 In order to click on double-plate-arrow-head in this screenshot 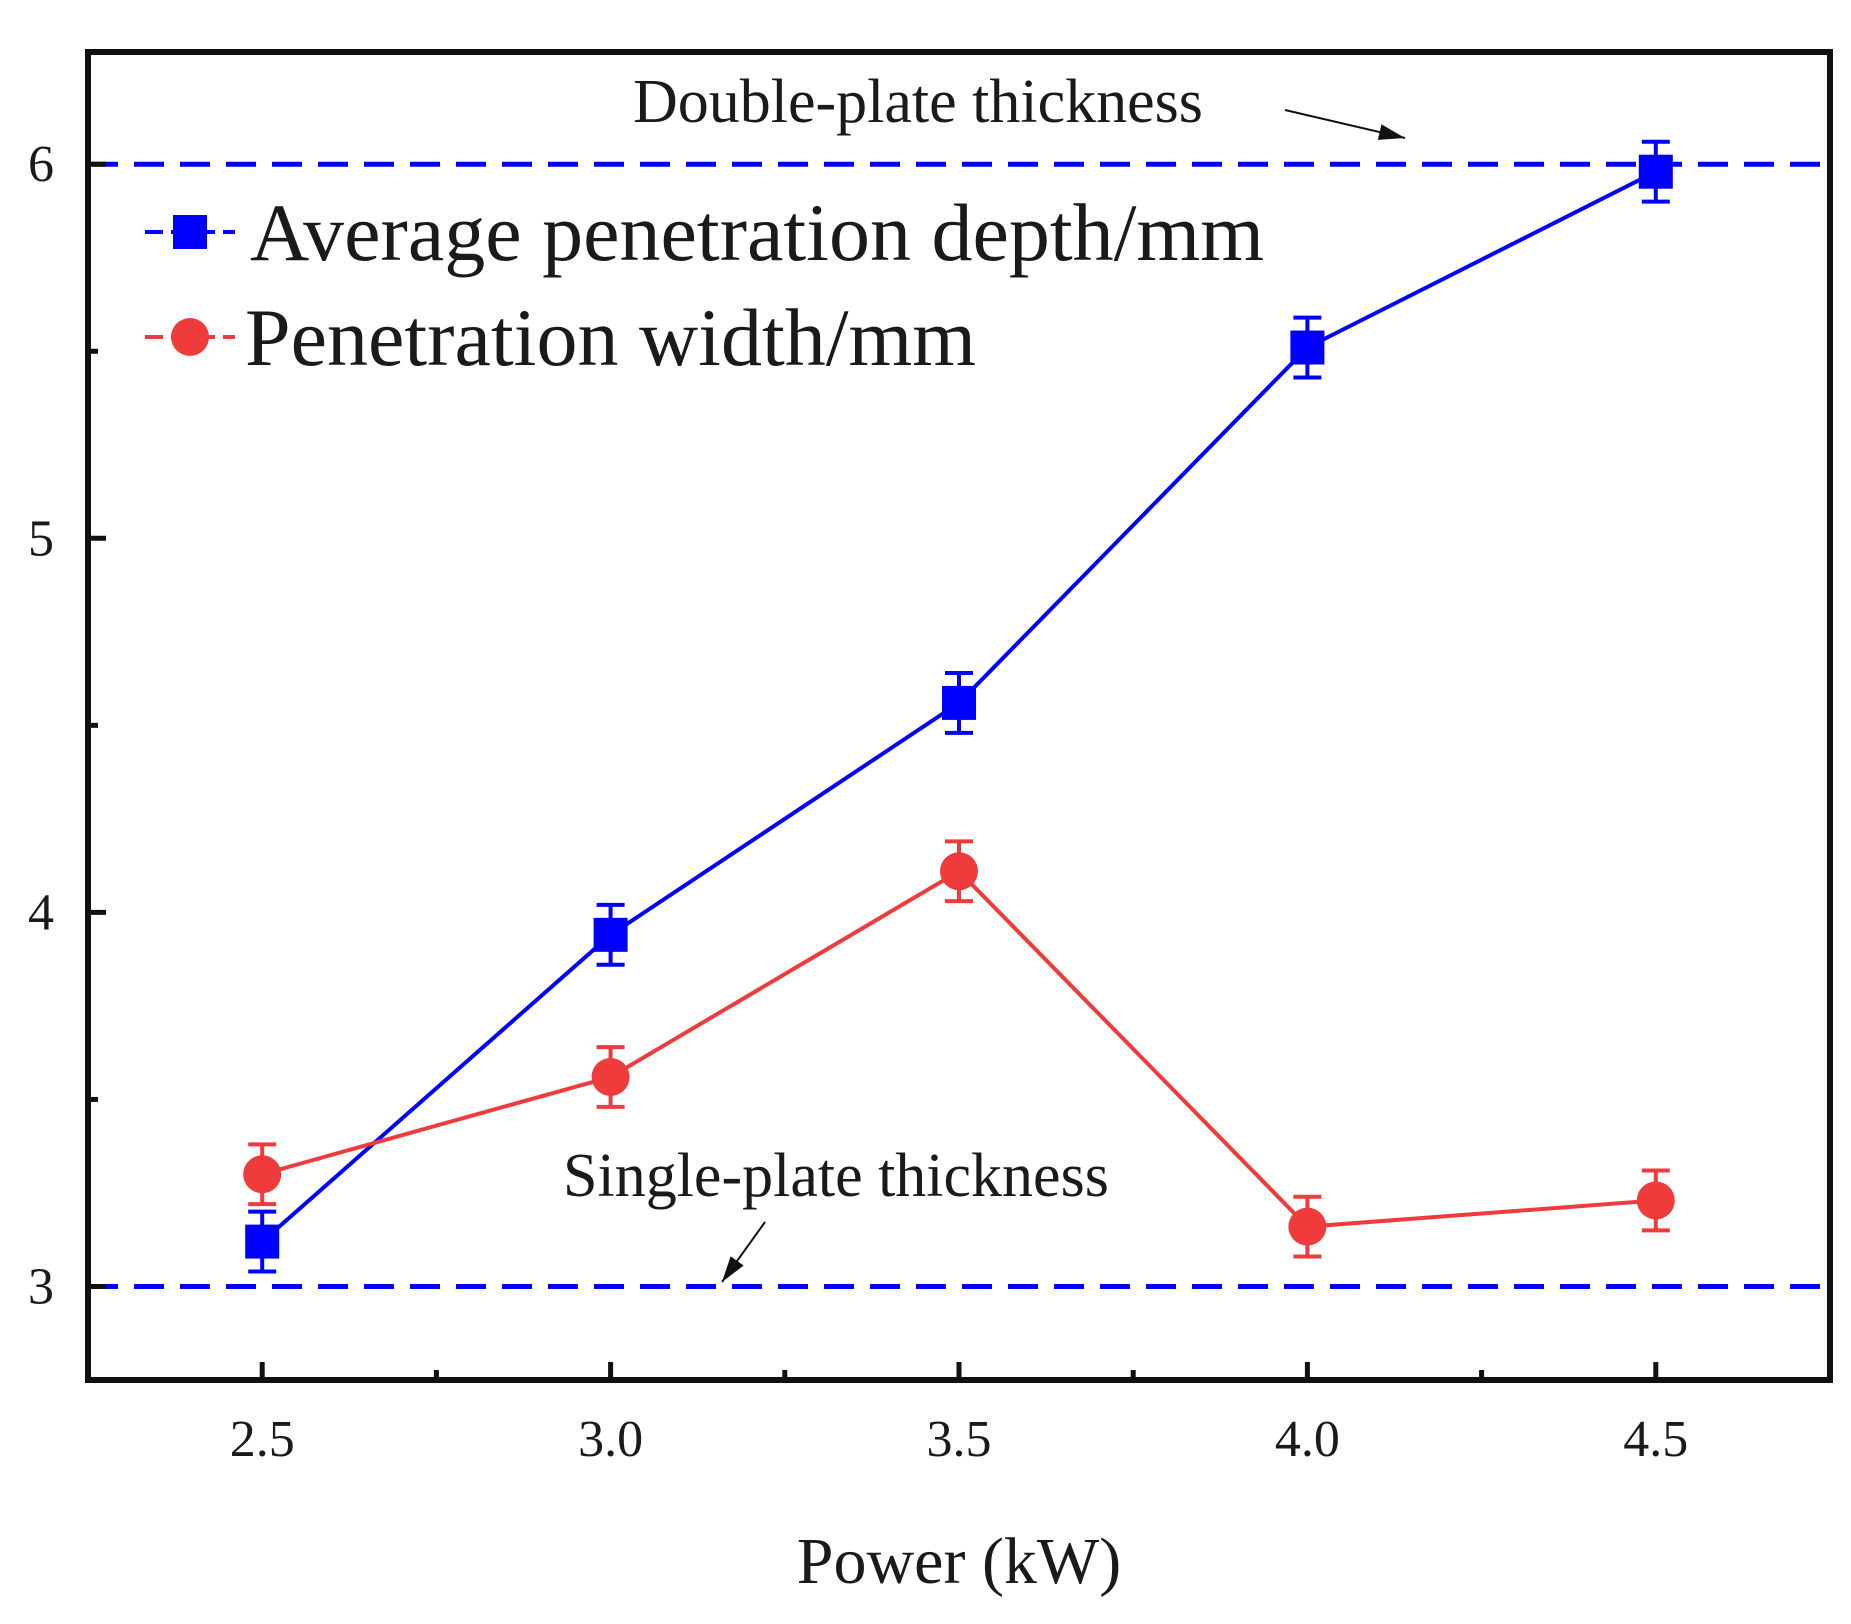, I will do `click(1391, 132)`.